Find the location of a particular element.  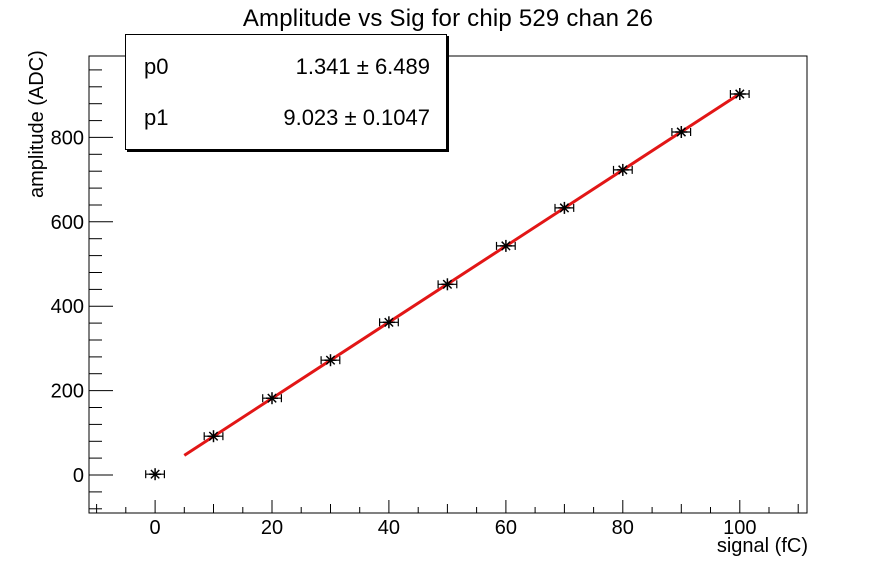

stats-param-name: p0 is located at coordinates (156, 66).